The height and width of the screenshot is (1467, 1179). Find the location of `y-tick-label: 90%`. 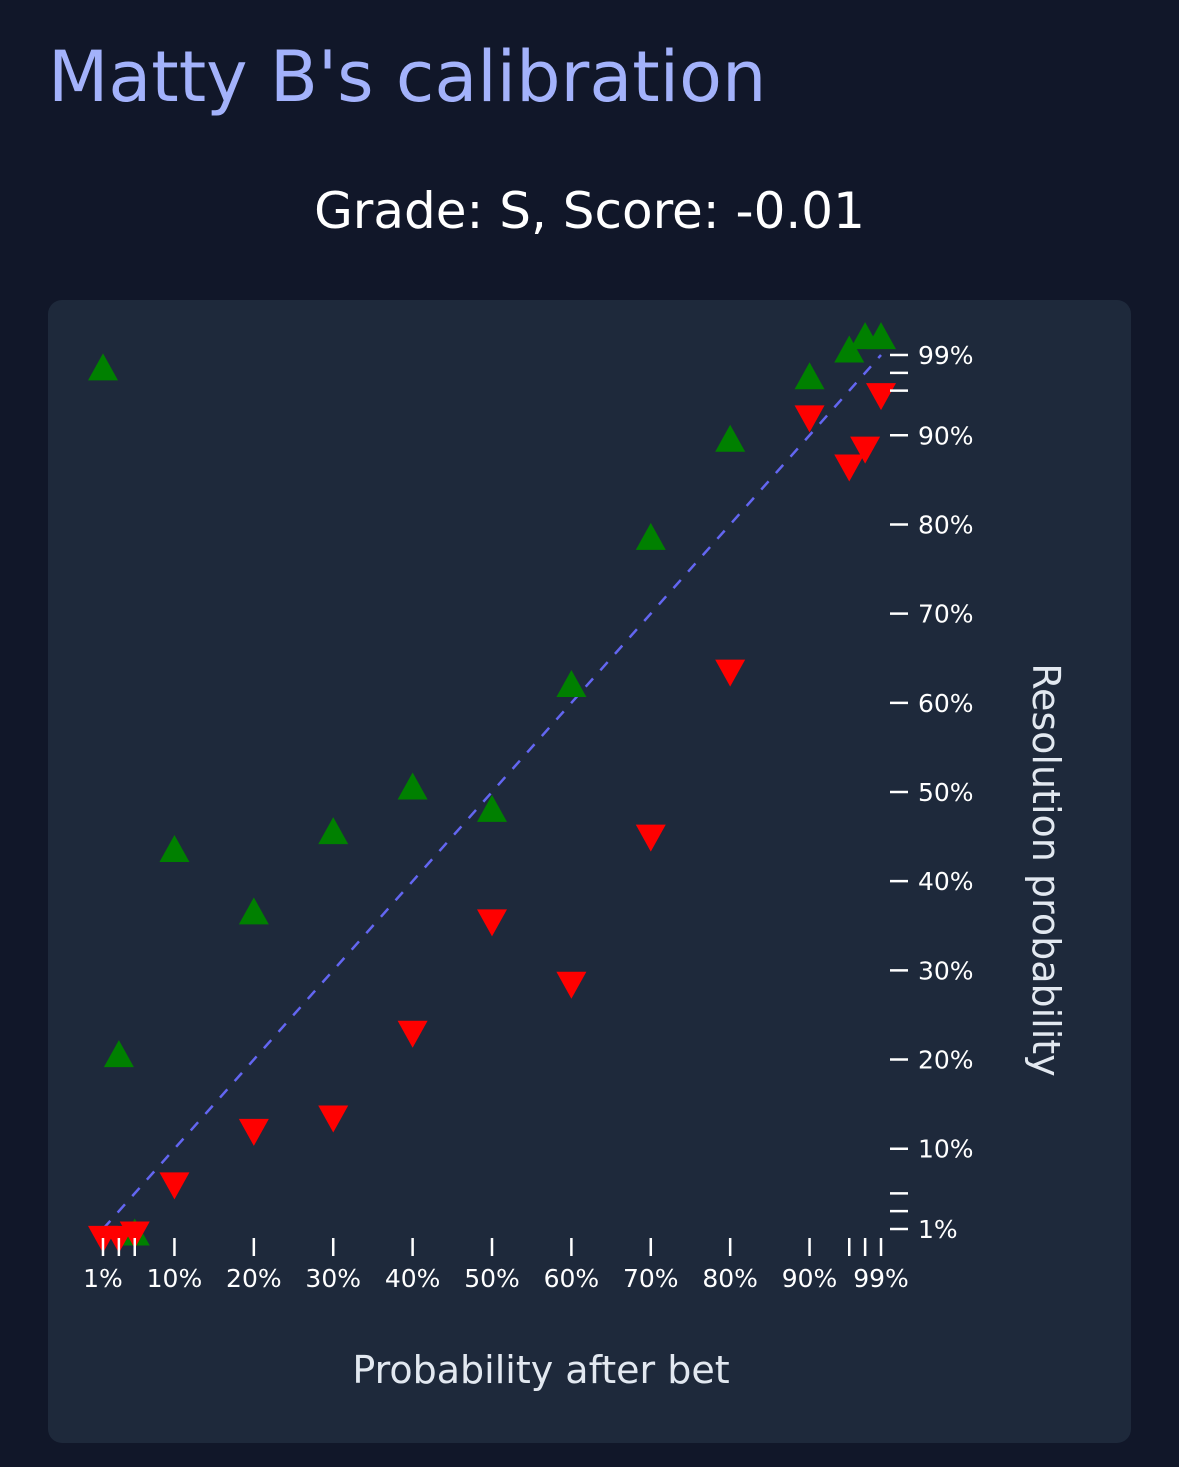

y-tick-label: 90% is located at coordinates (946, 435).